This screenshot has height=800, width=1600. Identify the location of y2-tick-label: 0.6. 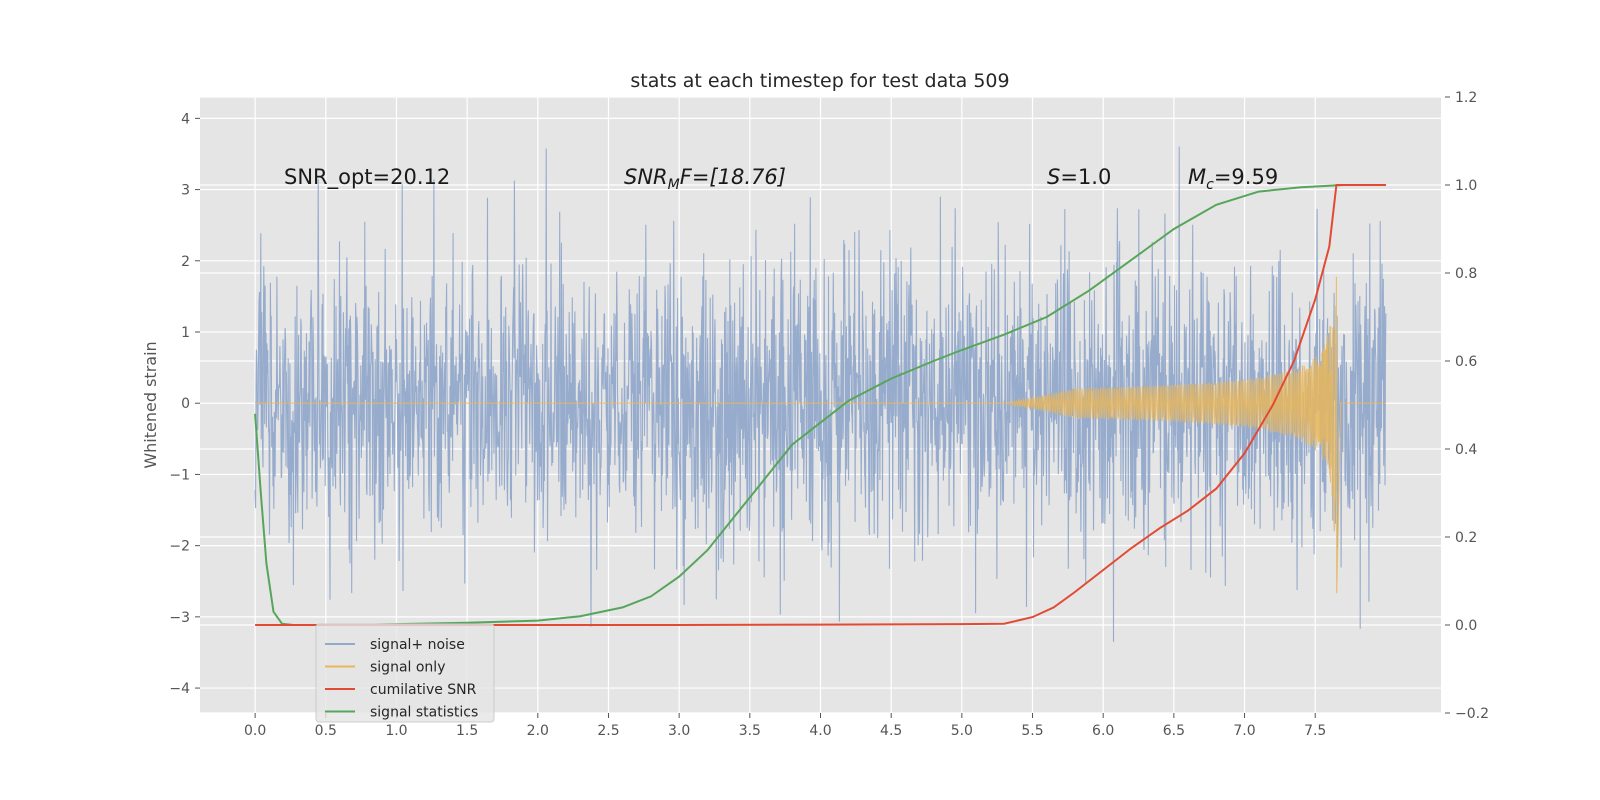
(1466, 362).